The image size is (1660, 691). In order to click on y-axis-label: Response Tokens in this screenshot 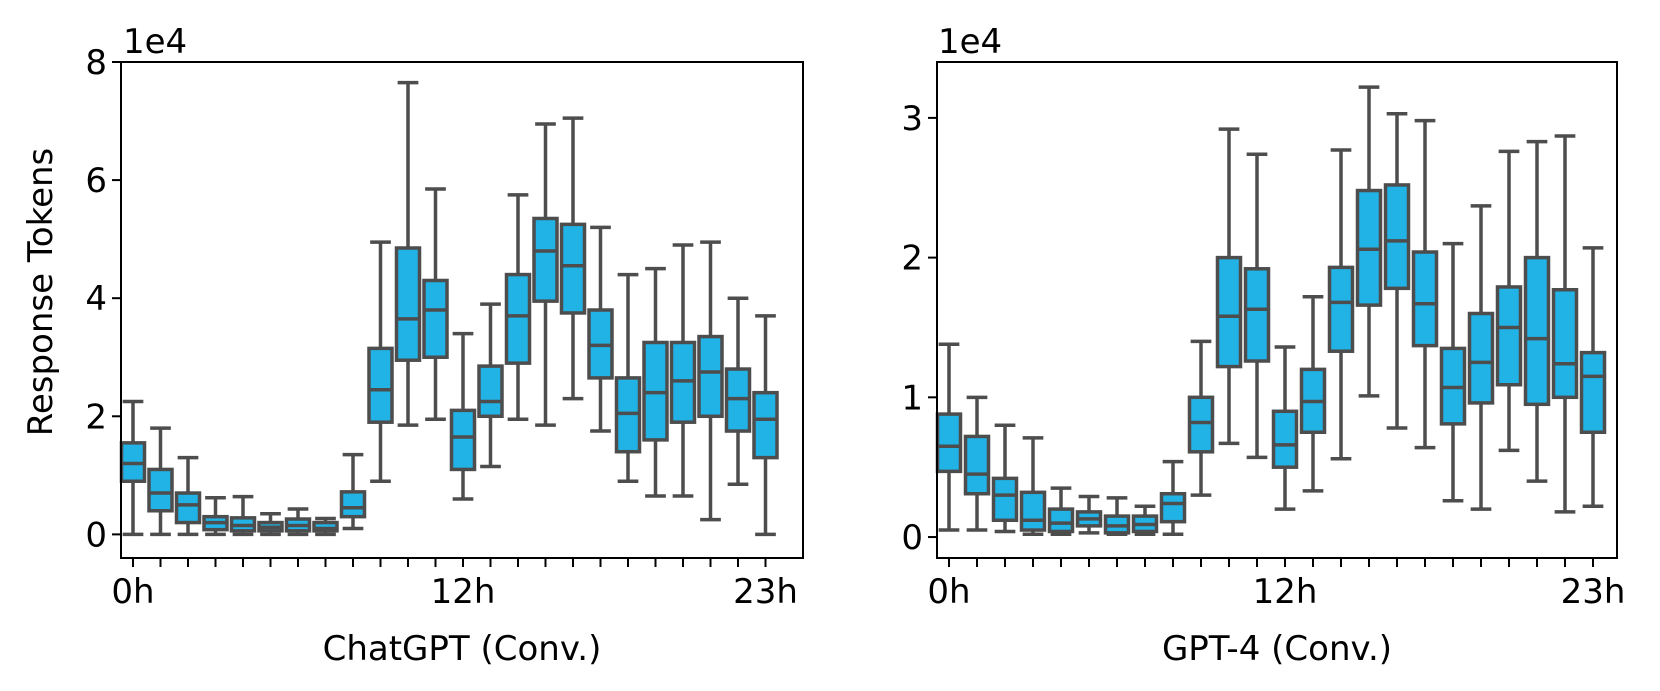, I will do `click(41, 292)`.